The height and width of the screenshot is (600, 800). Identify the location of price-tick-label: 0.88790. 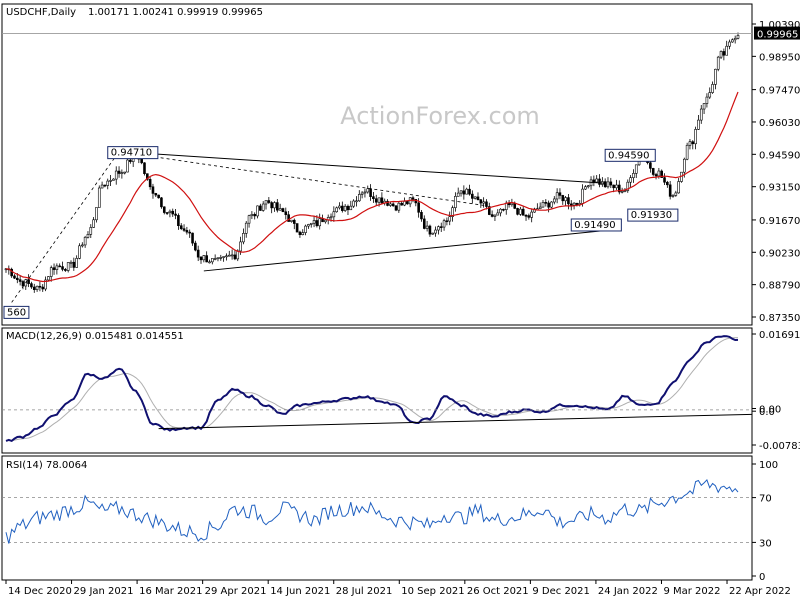
(779, 286).